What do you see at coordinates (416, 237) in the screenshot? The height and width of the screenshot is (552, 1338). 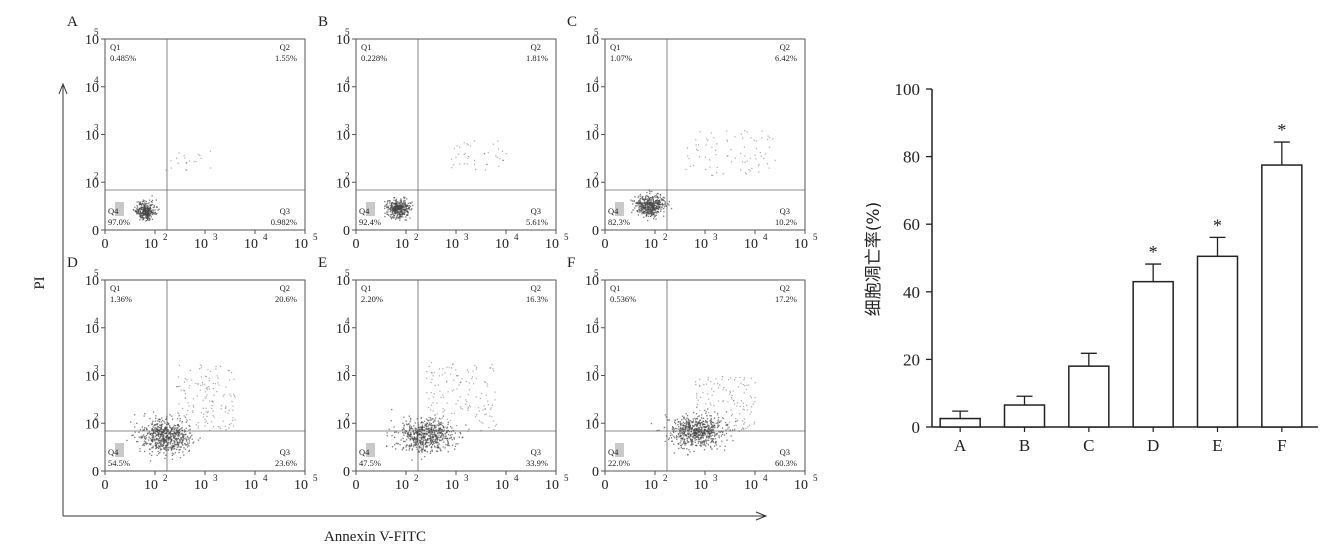 I see `x-tick-exponent: 2` at bounding box center [416, 237].